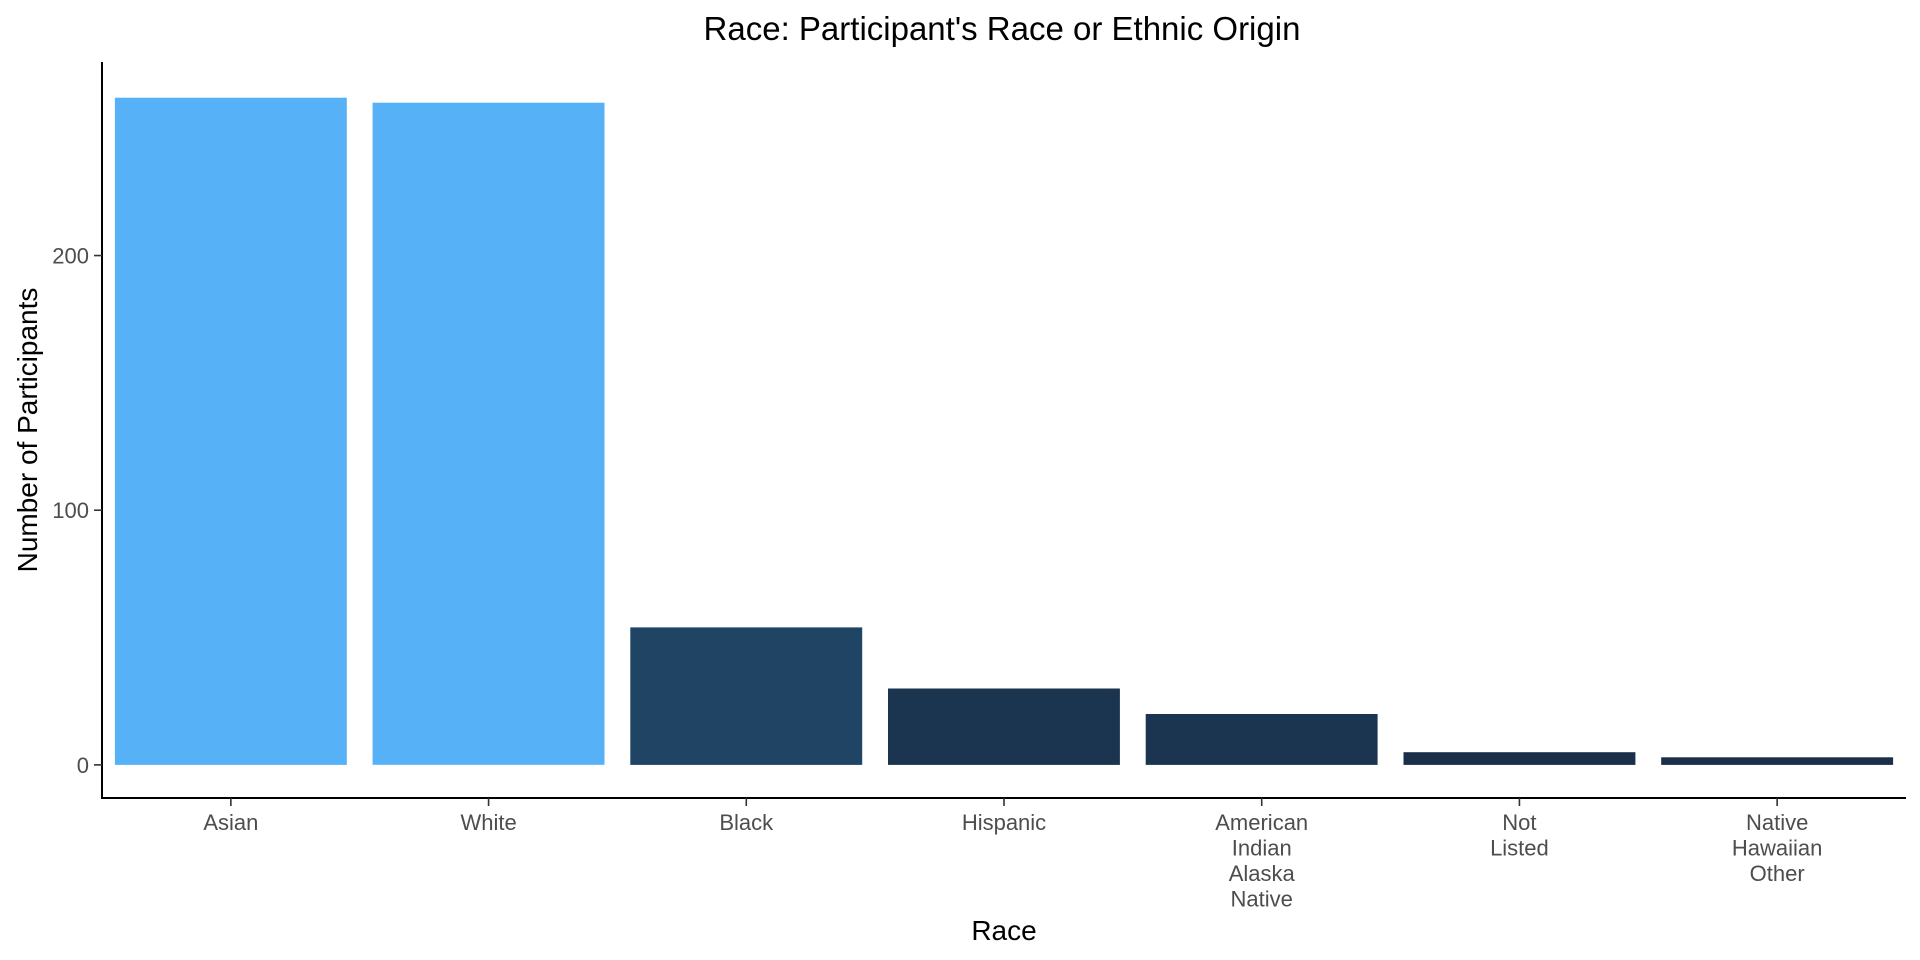  What do you see at coordinates (27, 430) in the screenshot?
I see `y-axis-title: Number of Participants` at bounding box center [27, 430].